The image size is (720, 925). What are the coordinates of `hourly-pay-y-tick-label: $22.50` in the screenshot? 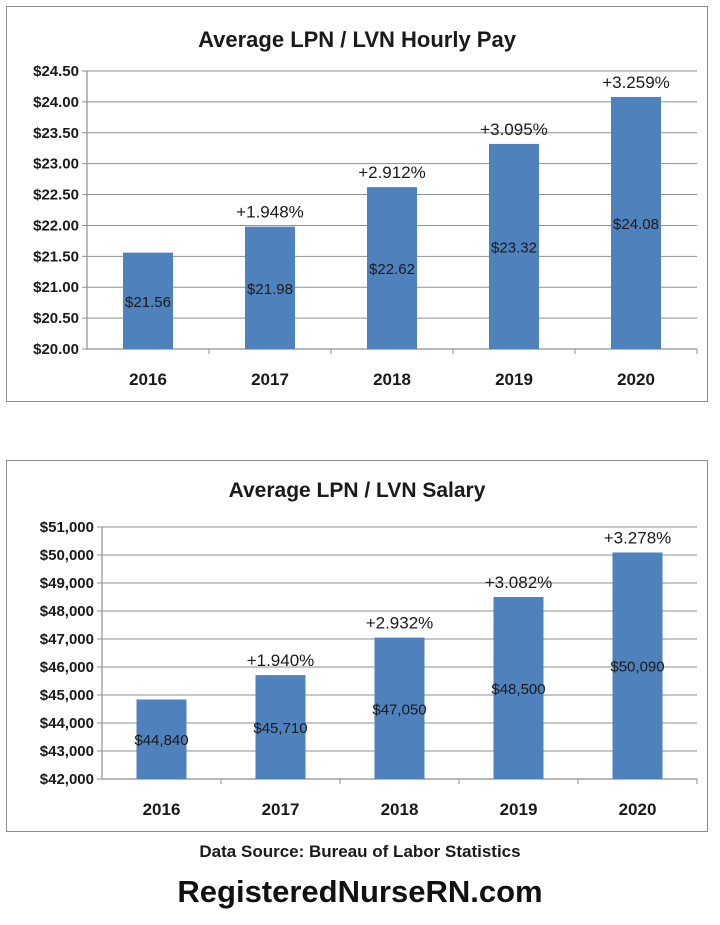 It's located at (56, 195).